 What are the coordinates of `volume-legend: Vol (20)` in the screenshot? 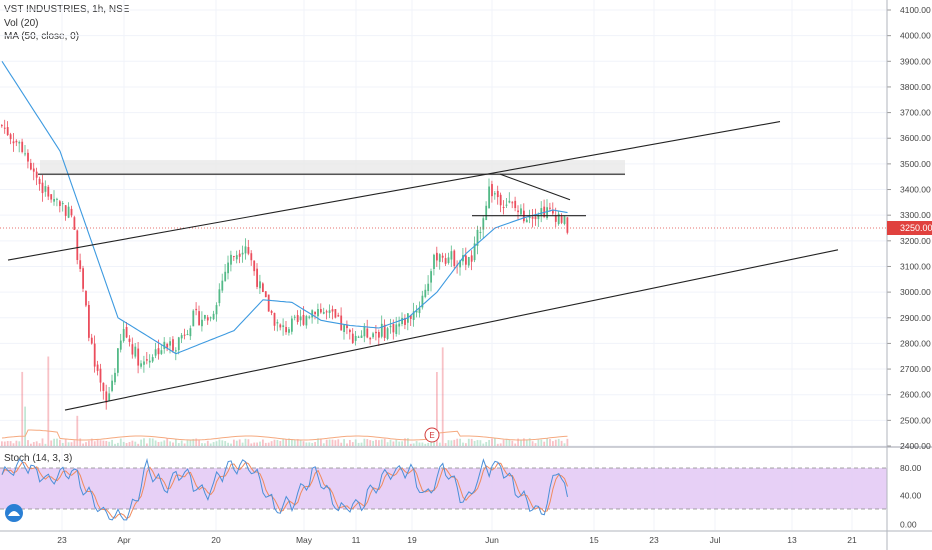 It's located at (21, 23).